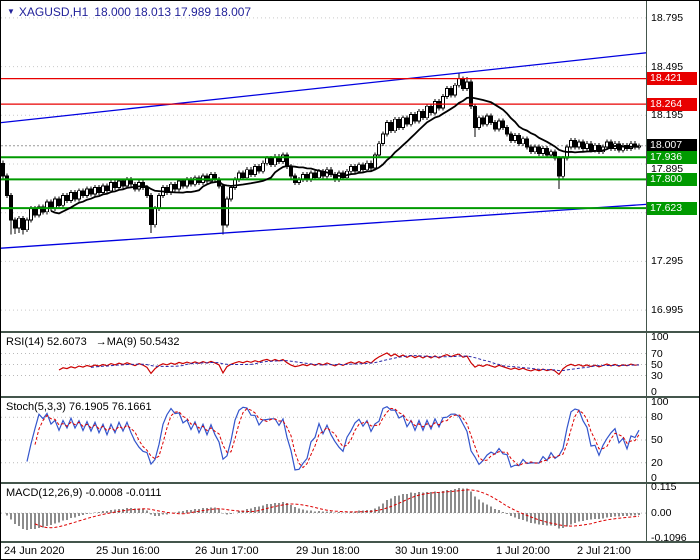  I want to click on rsi-line, so click(349, 364).